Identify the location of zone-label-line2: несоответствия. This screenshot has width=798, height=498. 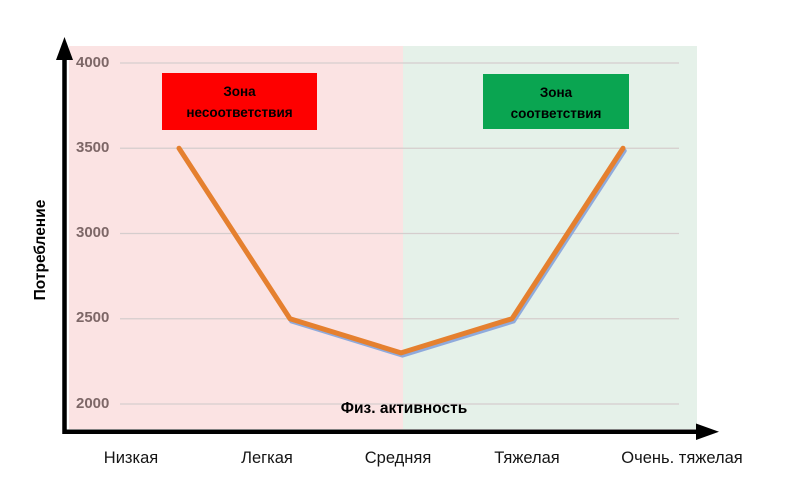
(239, 112).